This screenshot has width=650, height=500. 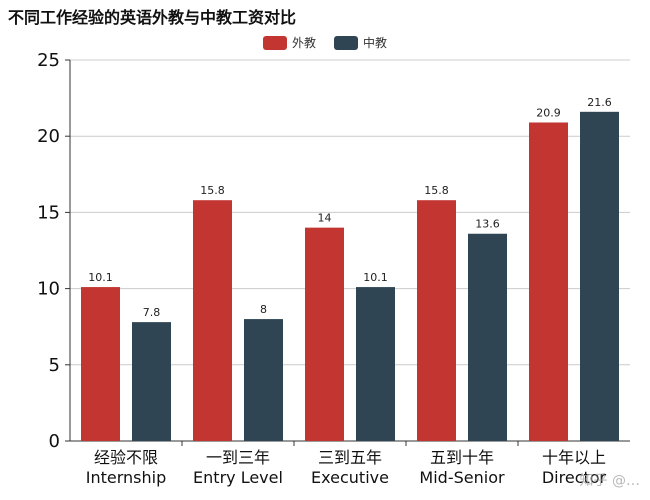 I want to click on x-tick-label: 五到十年 Mid-Senior, so click(x=462, y=467).